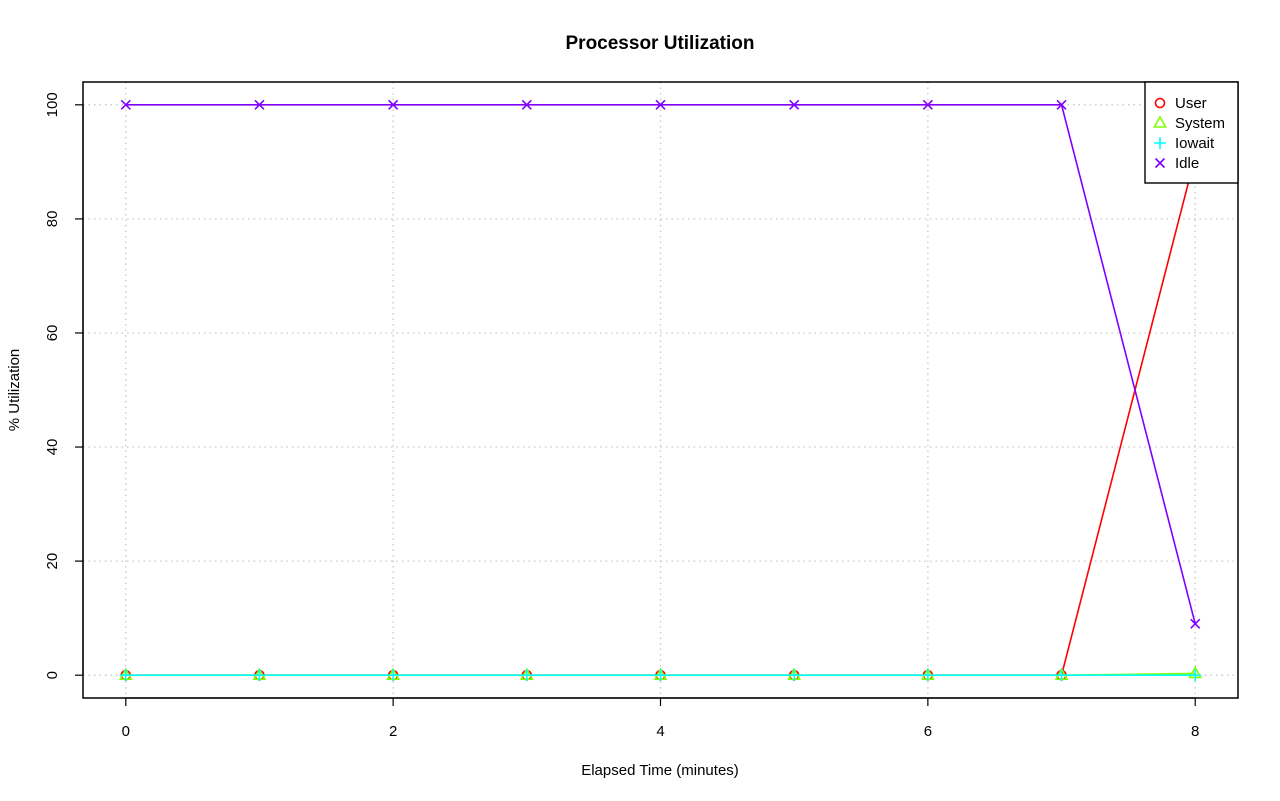  What do you see at coordinates (52, 333) in the screenshot?
I see `y-tick-label: 60` at bounding box center [52, 333].